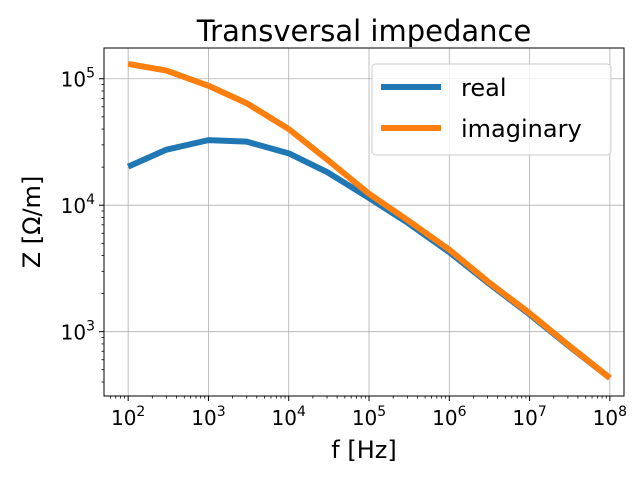  What do you see at coordinates (78, 332) in the screenshot?
I see `y-tick-label: 10³` at bounding box center [78, 332].